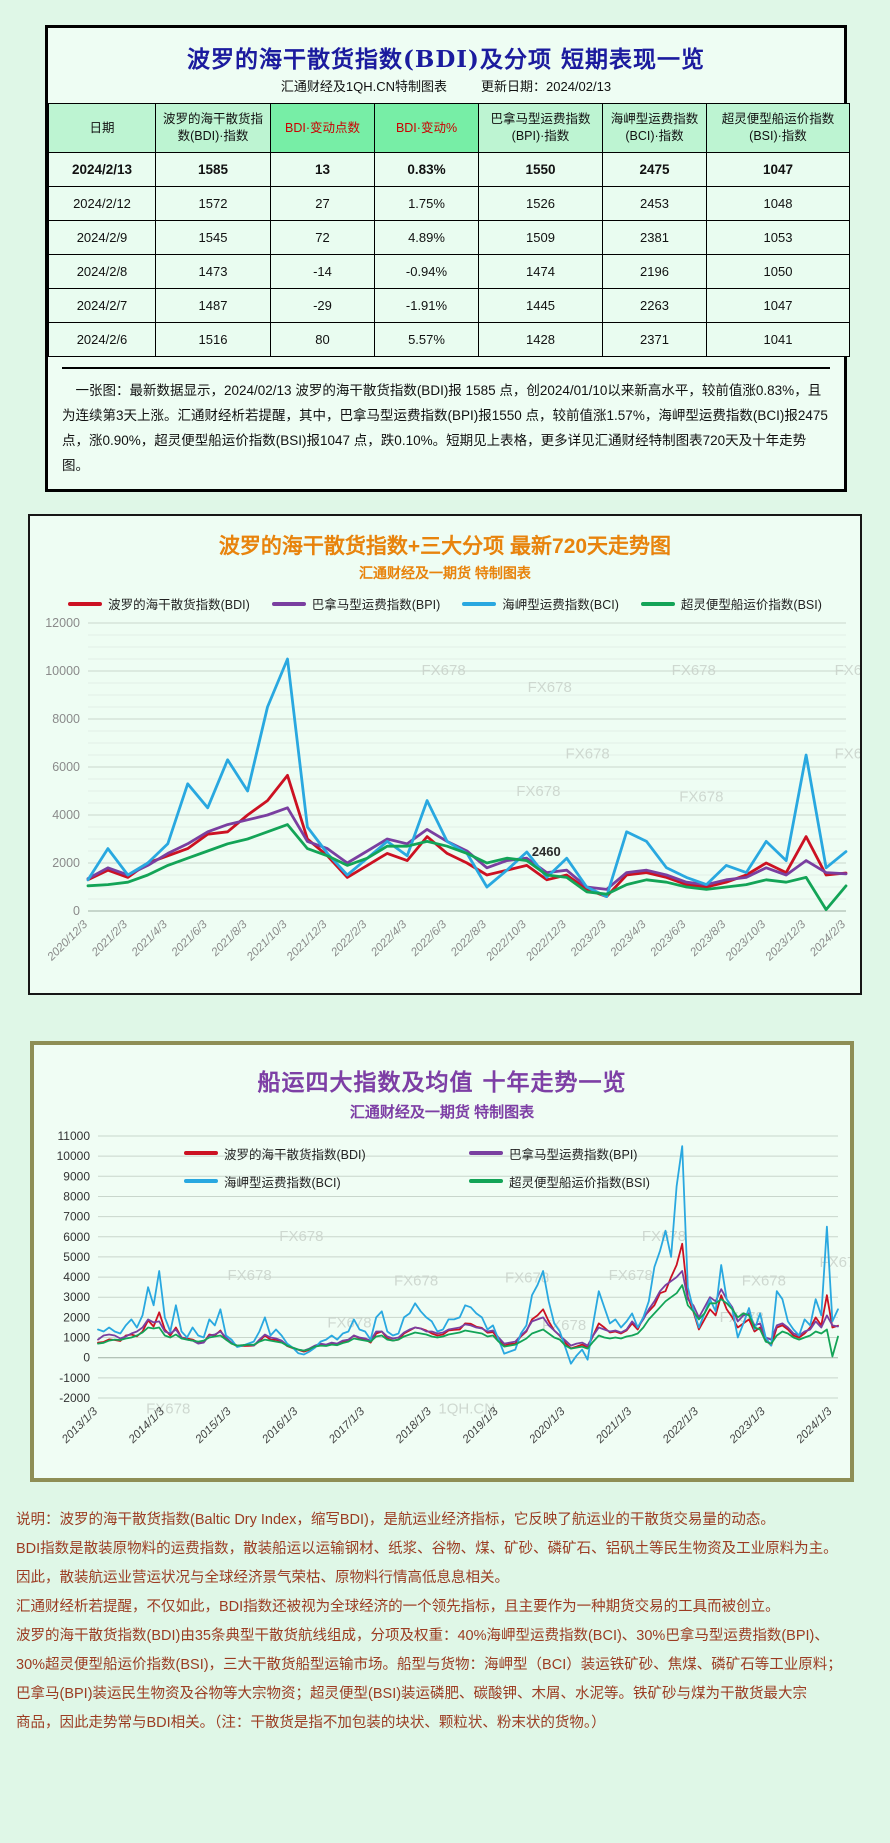  I want to click on x-tick-label: 2022/2/3, so click(349, 938).